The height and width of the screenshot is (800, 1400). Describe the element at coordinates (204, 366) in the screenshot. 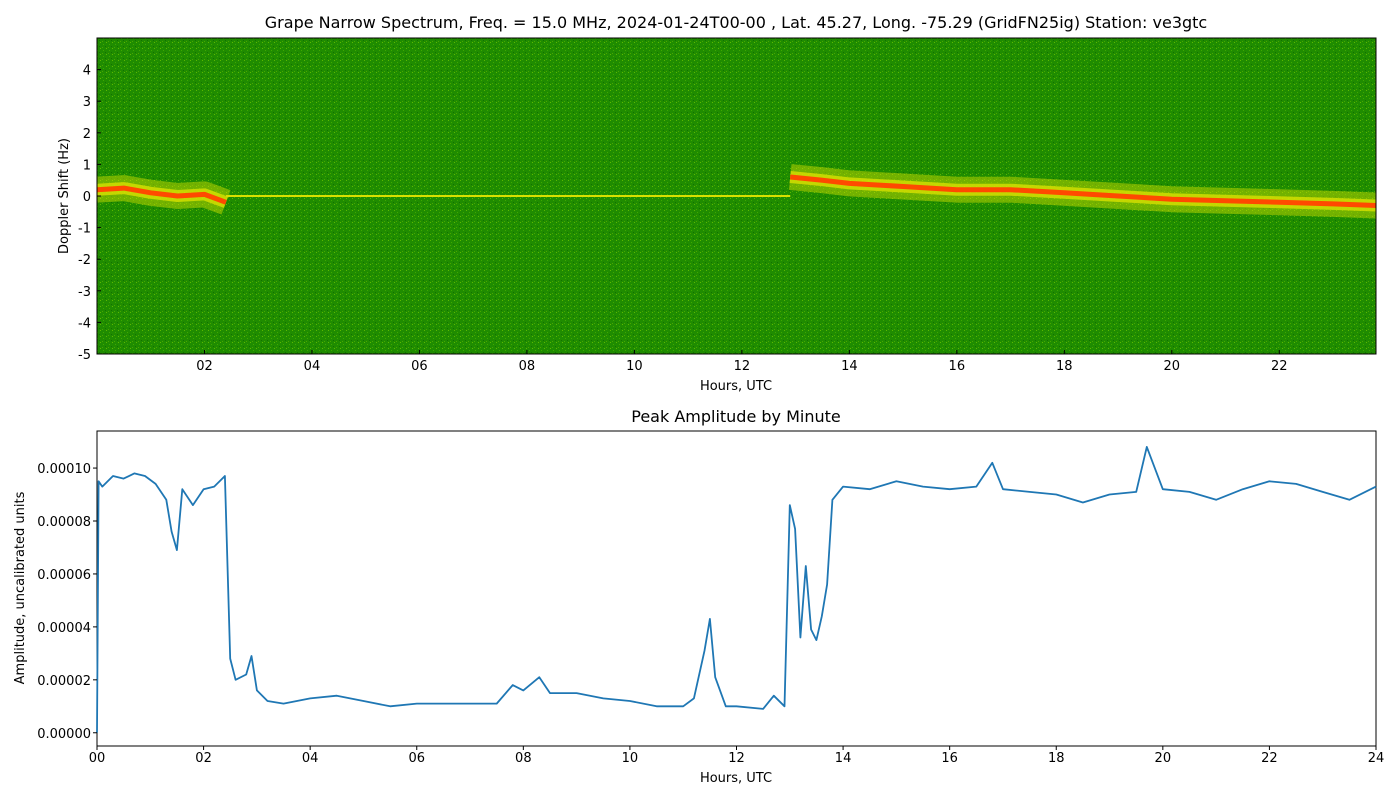

I see `spectrogram-x-tick-label: 02` at that location.